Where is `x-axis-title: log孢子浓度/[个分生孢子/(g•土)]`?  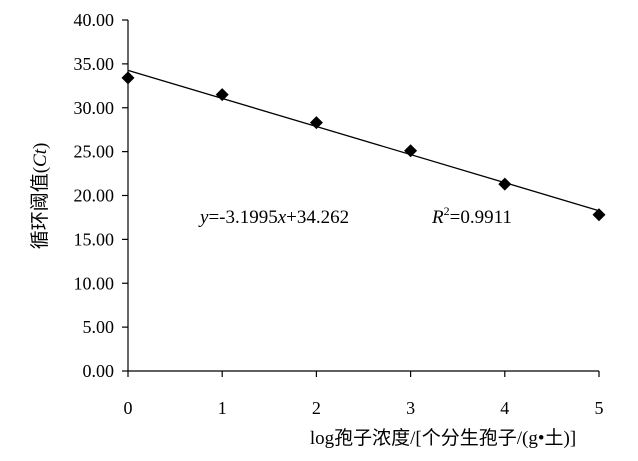
x-axis-title: log孢子浓度/[个分生孢子/(g•土)] is located at coordinates (443, 438).